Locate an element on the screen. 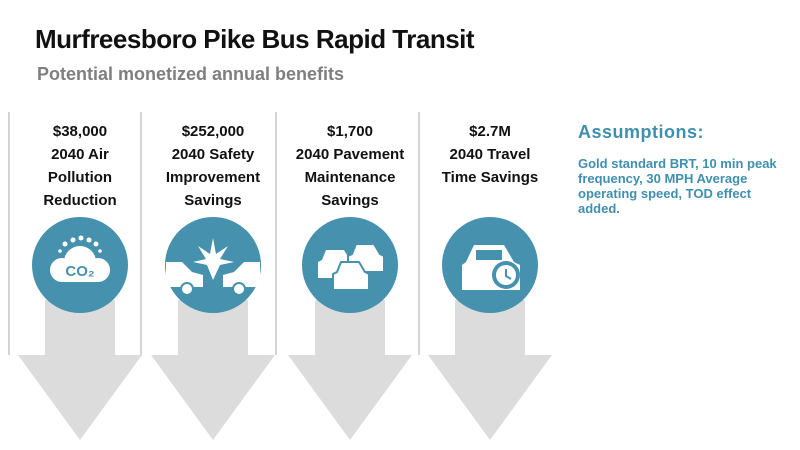 Image resolution: width=800 pixels, height=450 pixels. benefit-value: $1,700 is located at coordinates (350, 131).